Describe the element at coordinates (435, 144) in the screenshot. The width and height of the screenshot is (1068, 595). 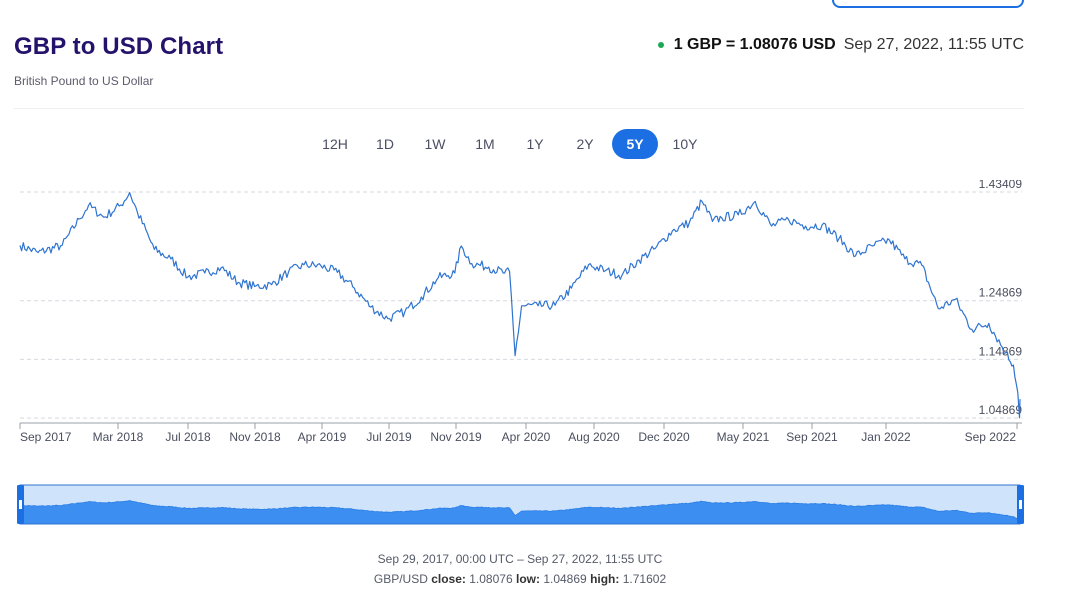
I see `range-tab-1w: 1W` at that location.